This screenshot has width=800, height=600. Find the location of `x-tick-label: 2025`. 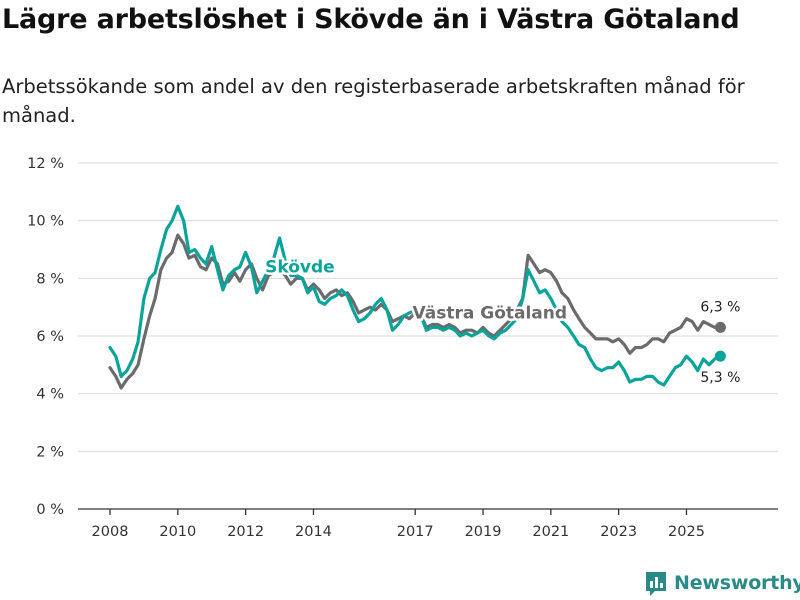

x-tick-label: 2025 is located at coordinates (686, 532).